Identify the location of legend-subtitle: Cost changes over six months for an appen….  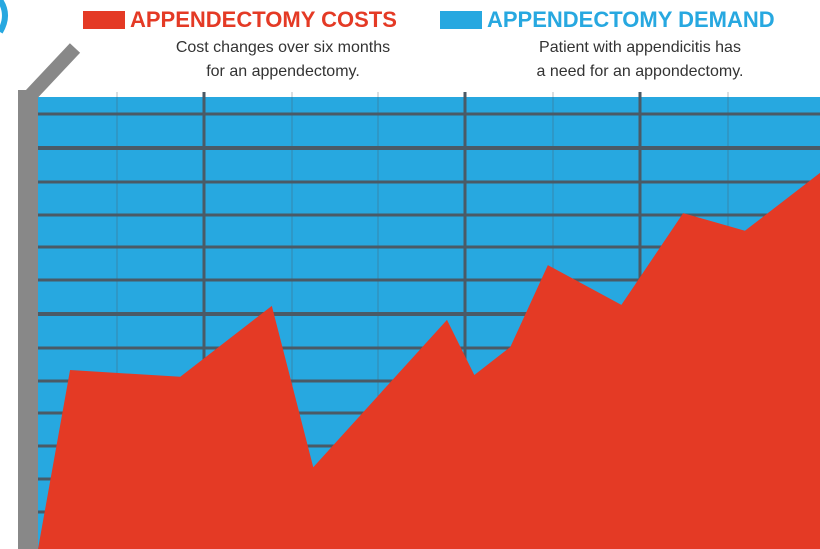
(283, 59).